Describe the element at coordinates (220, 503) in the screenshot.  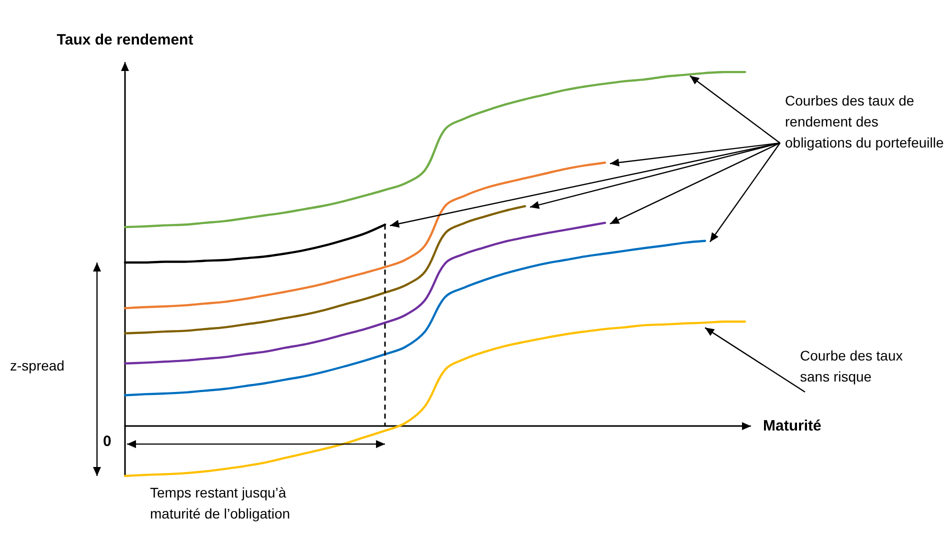
I see `text: Temps restant jusqu’à maturité de l’obligation` at that location.